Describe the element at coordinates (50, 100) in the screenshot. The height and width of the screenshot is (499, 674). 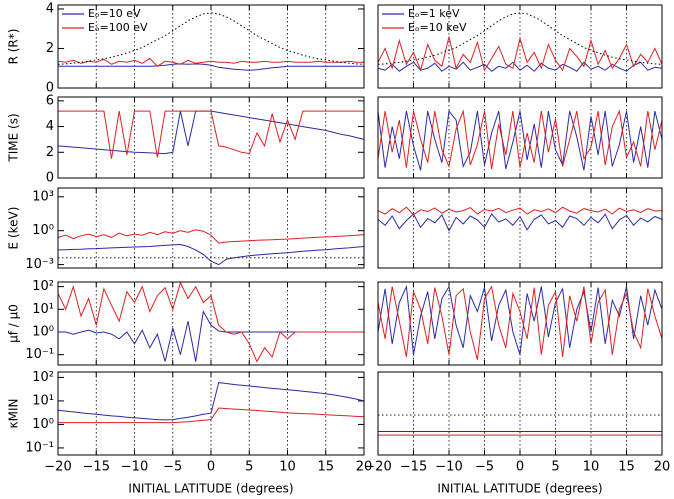
I see `y-tick-label: 6` at that location.